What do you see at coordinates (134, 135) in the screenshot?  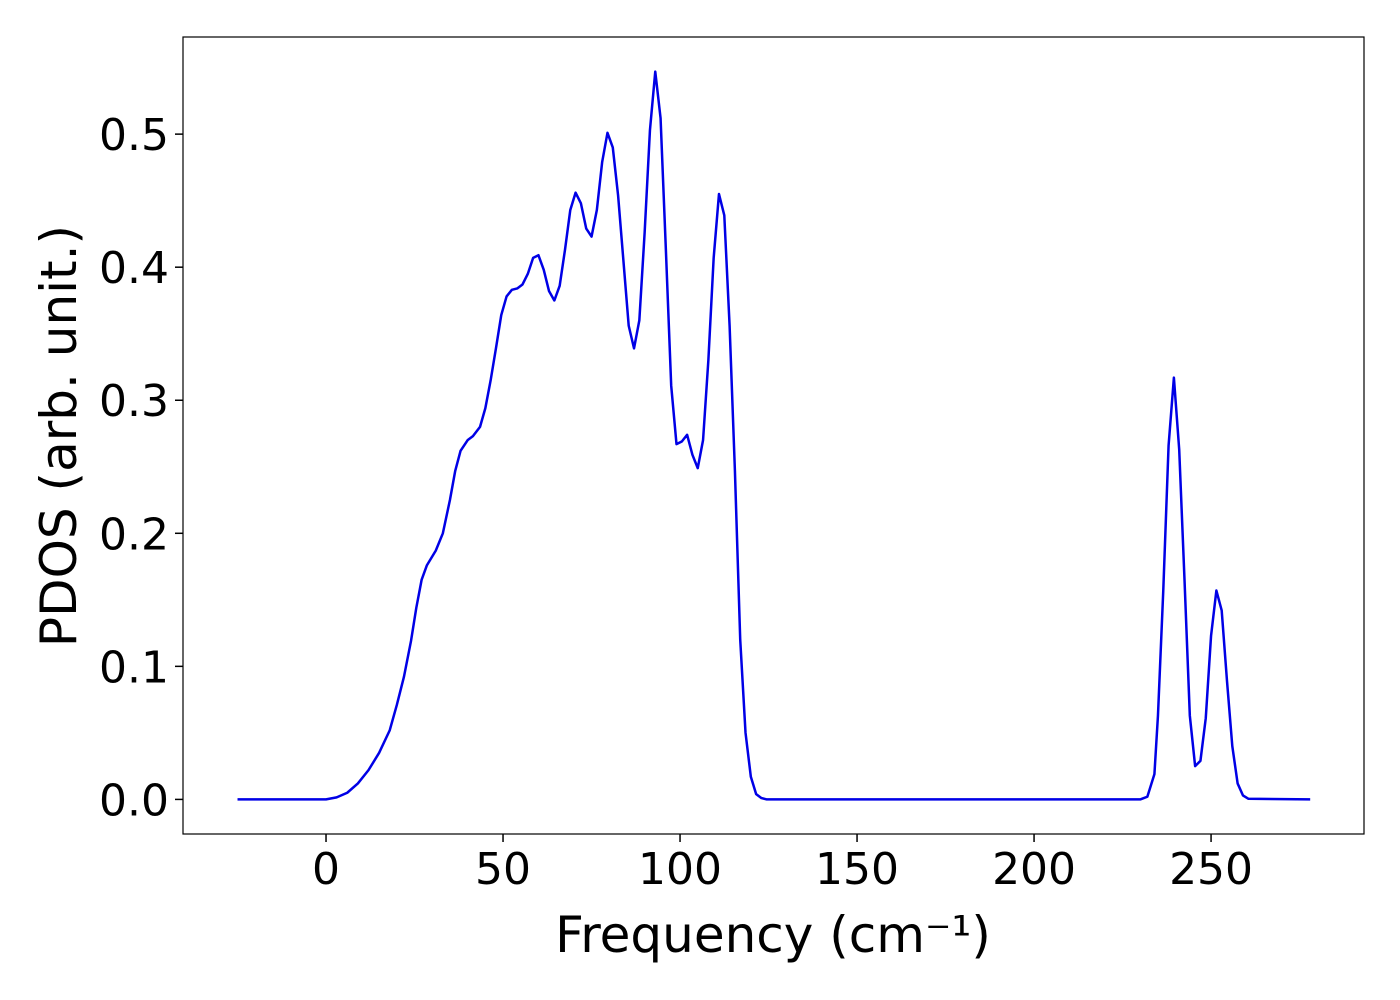 I see `y-tick-label: 0.5` at bounding box center [134, 135].